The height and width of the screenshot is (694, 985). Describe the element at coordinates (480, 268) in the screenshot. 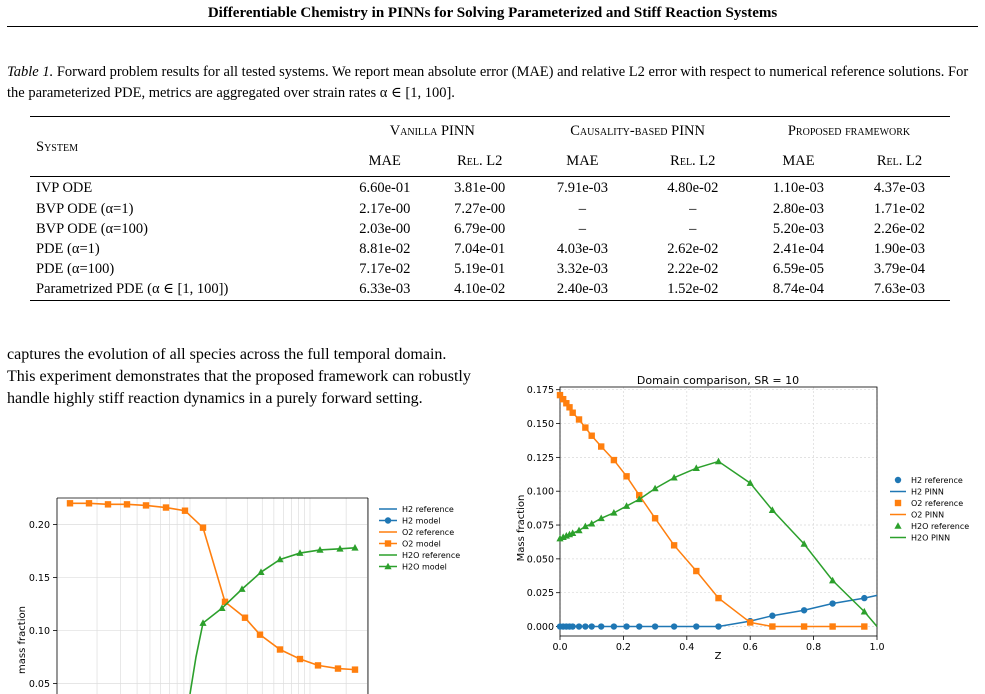

I see `value-cell: 5.19e-01` at that location.